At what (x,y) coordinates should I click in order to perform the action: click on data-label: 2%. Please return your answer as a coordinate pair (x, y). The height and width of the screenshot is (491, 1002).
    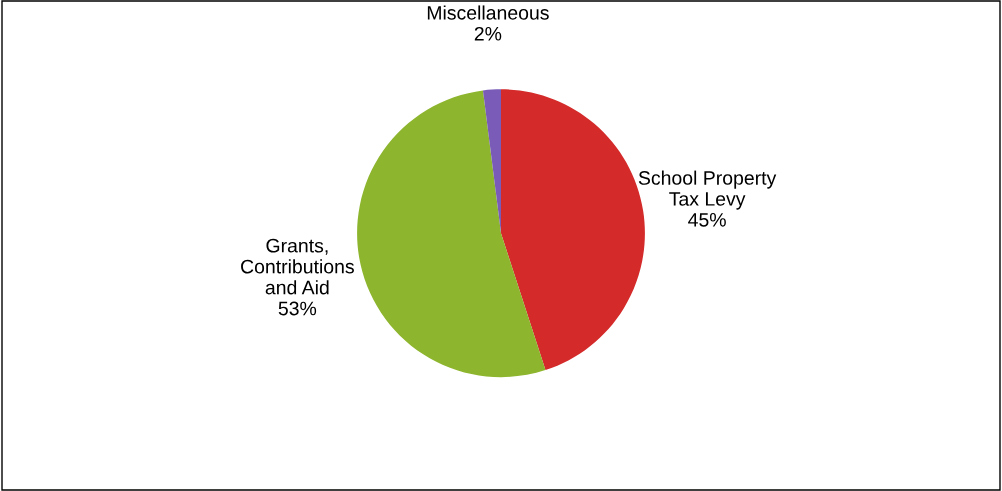
    Looking at the image, I should click on (488, 33).